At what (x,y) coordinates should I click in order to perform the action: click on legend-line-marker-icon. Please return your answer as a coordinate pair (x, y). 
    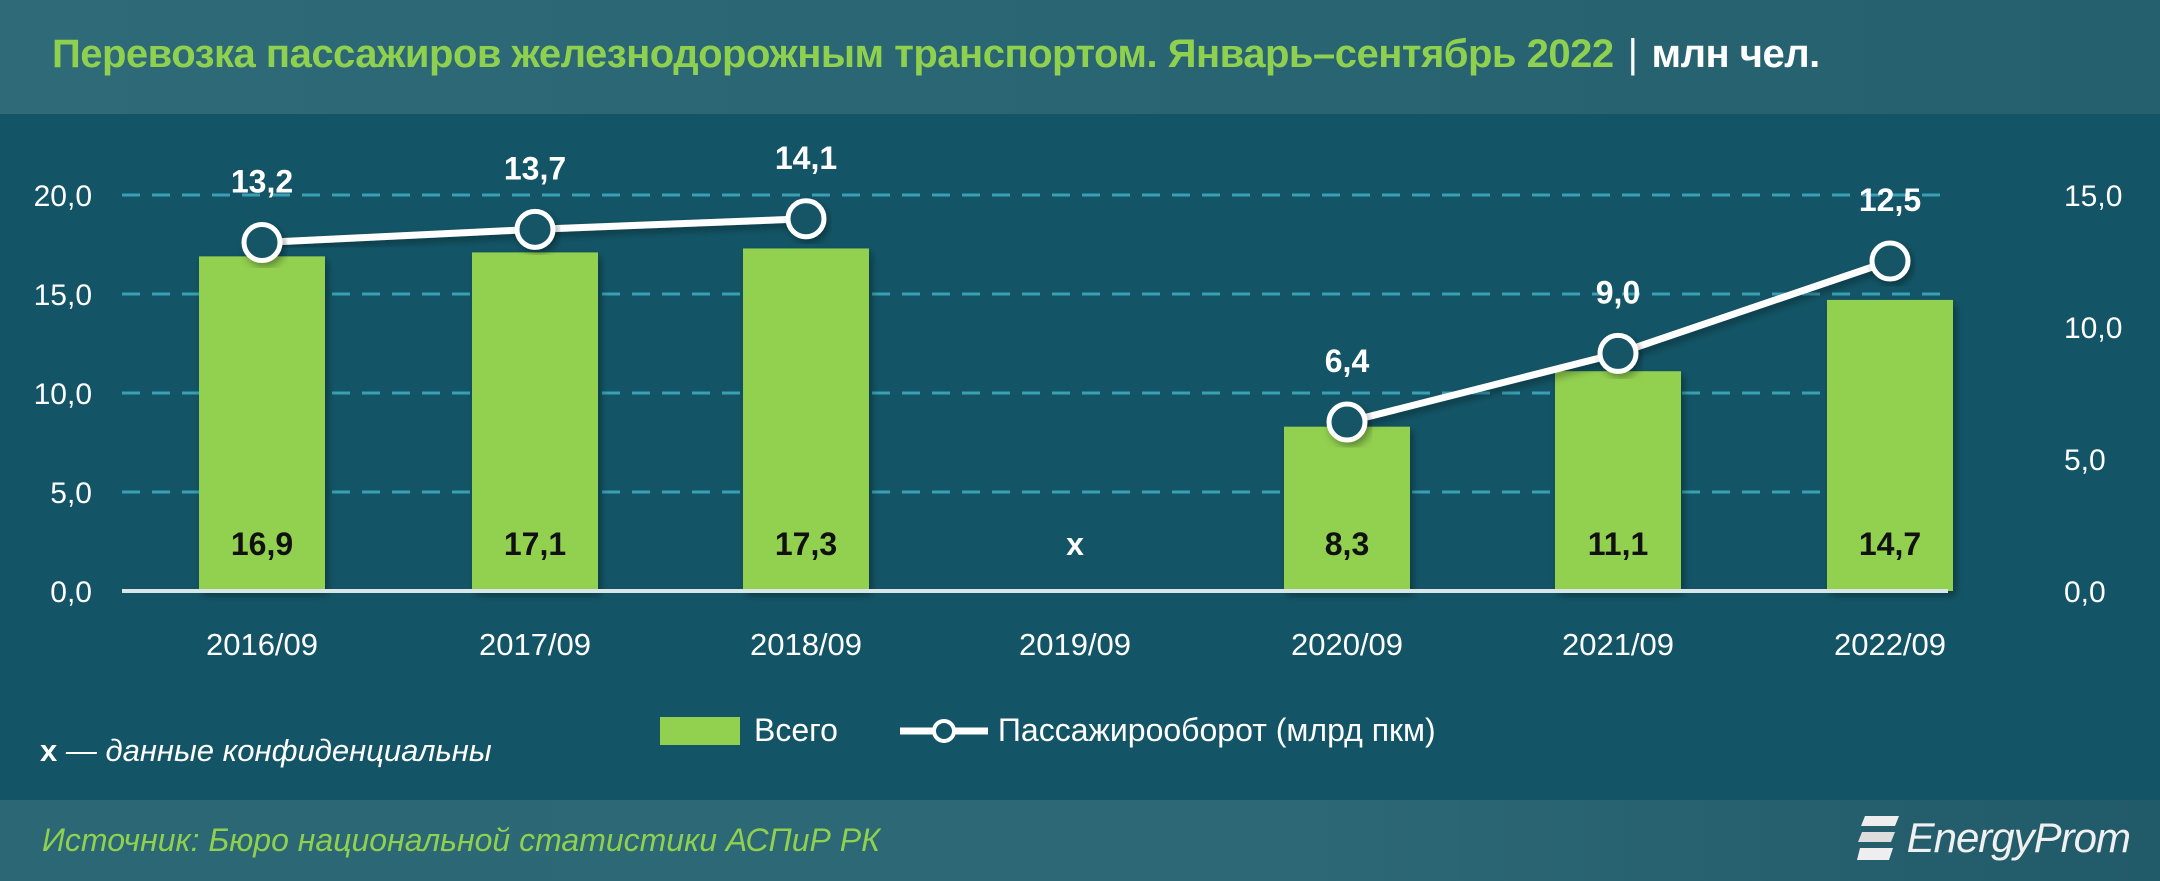
    Looking at the image, I should click on (943, 730).